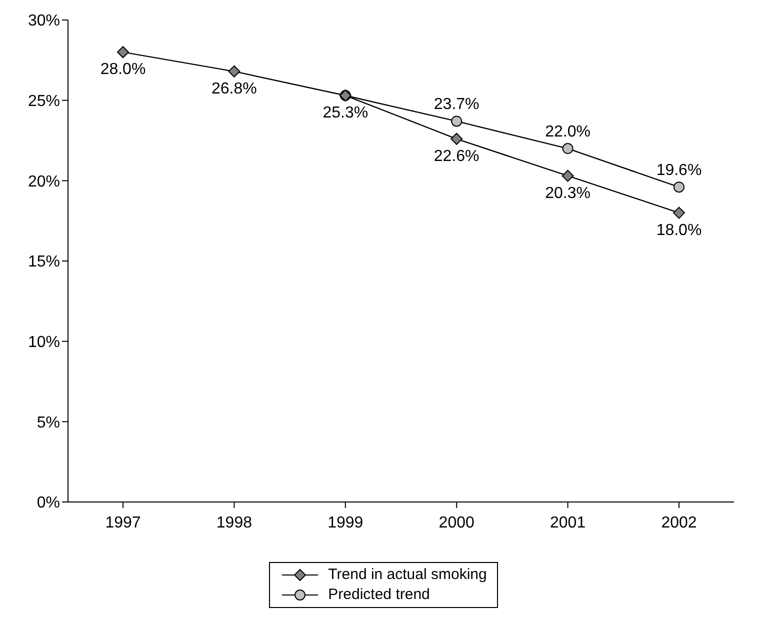 The image size is (767, 624). Describe the element at coordinates (44, 181) in the screenshot. I see `y-tick-label: 20%` at that location.